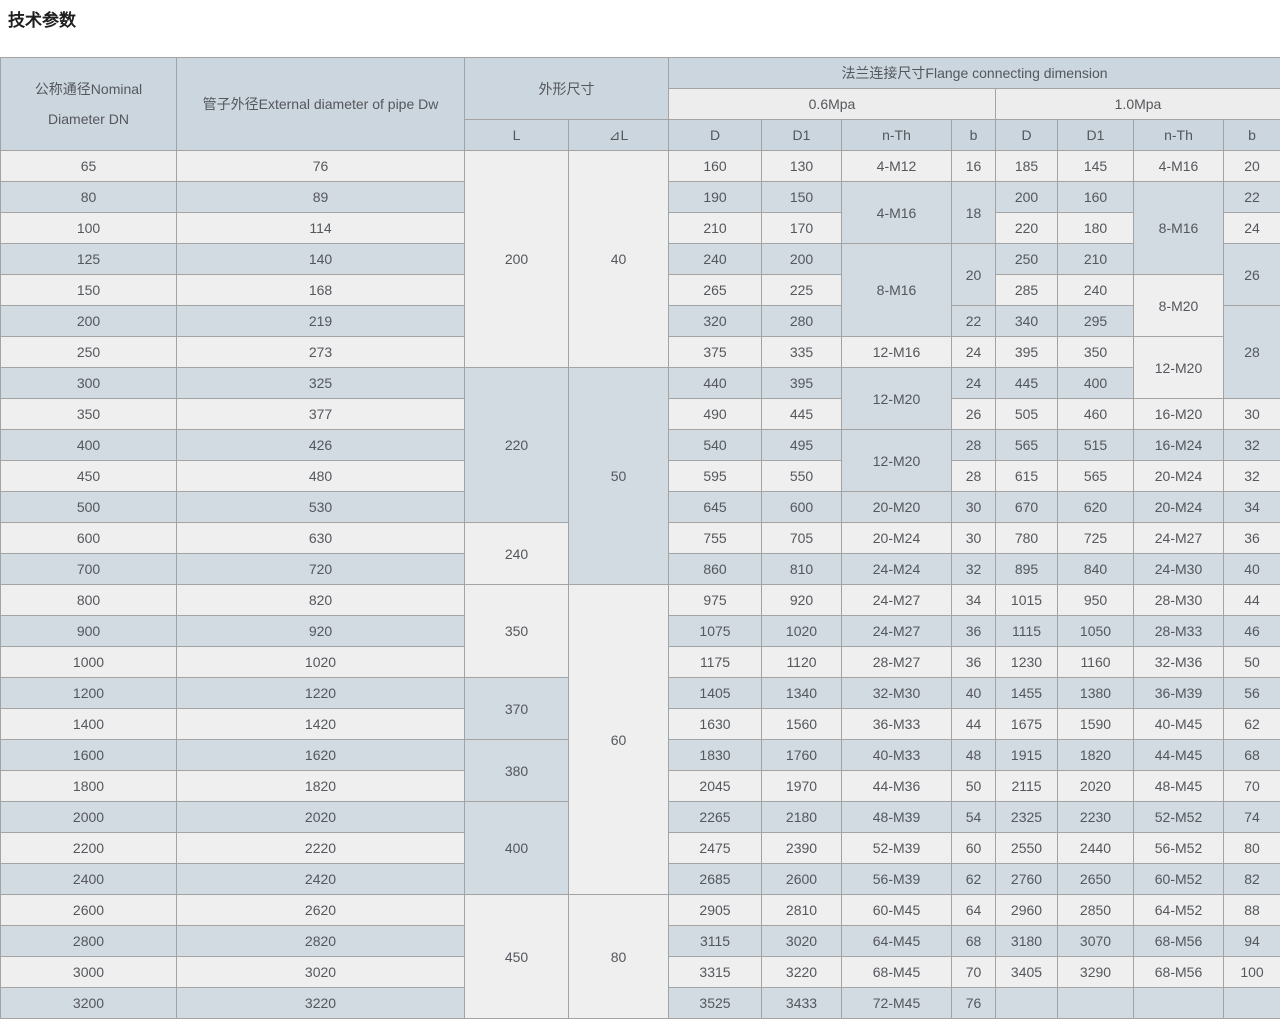  What do you see at coordinates (896, 879) in the screenshot?
I see `cell-06-nth: 56-M39` at bounding box center [896, 879].